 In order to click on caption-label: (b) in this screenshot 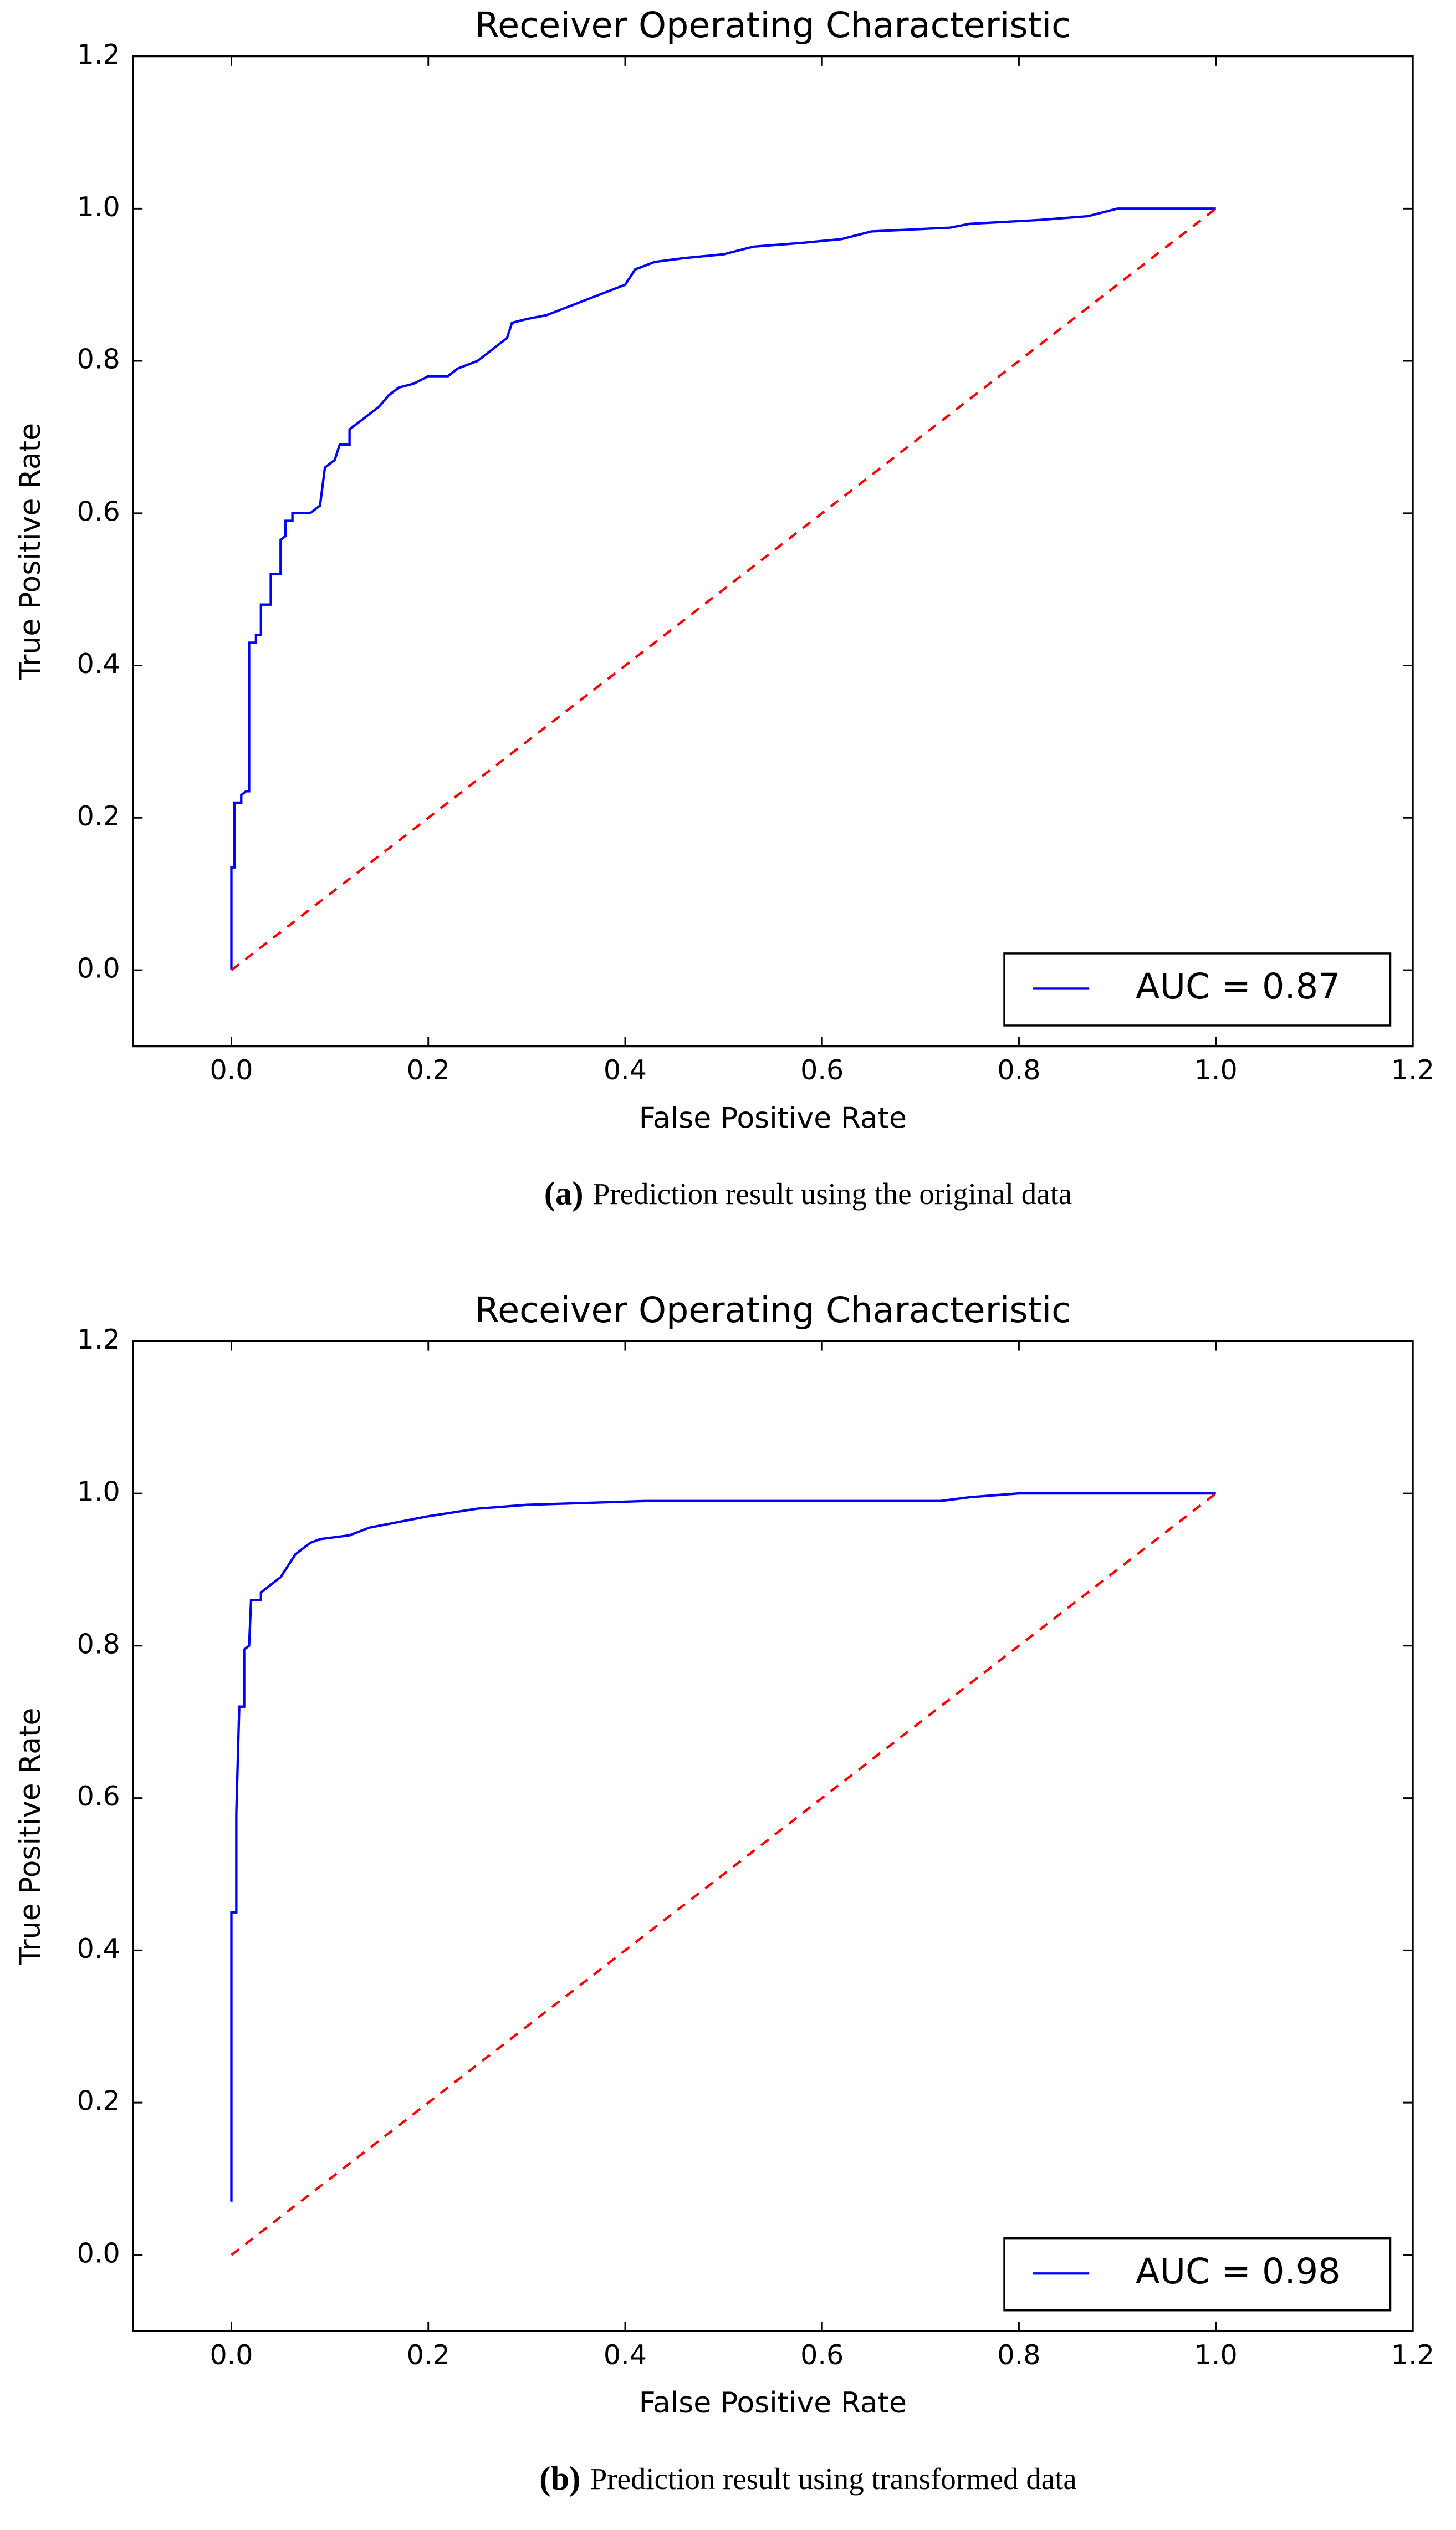, I will do `click(559, 2478)`.